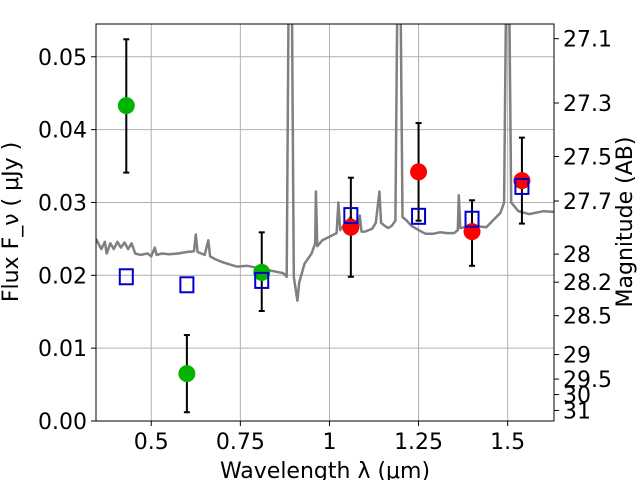  Describe the element at coordinates (587, 202) in the screenshot. I see `y2-tick-label: 27.7` at that location.